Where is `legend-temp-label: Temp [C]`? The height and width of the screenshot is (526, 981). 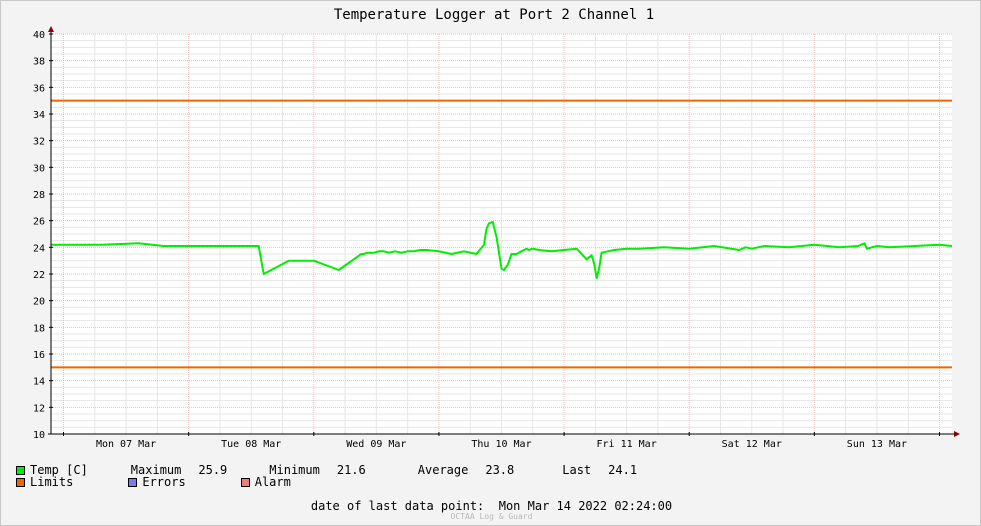 legend-temp-label: Temp [C] is located at coordinates (59, 470).